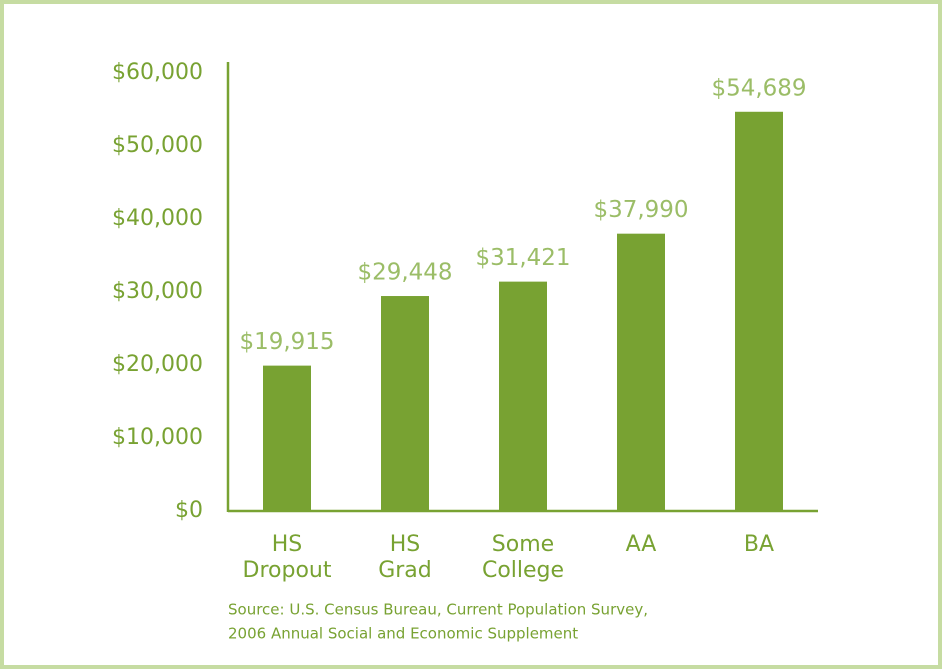 This screenshot has height=669, width=942. I want to click on y-tick-label: $0, so click(189, 510).